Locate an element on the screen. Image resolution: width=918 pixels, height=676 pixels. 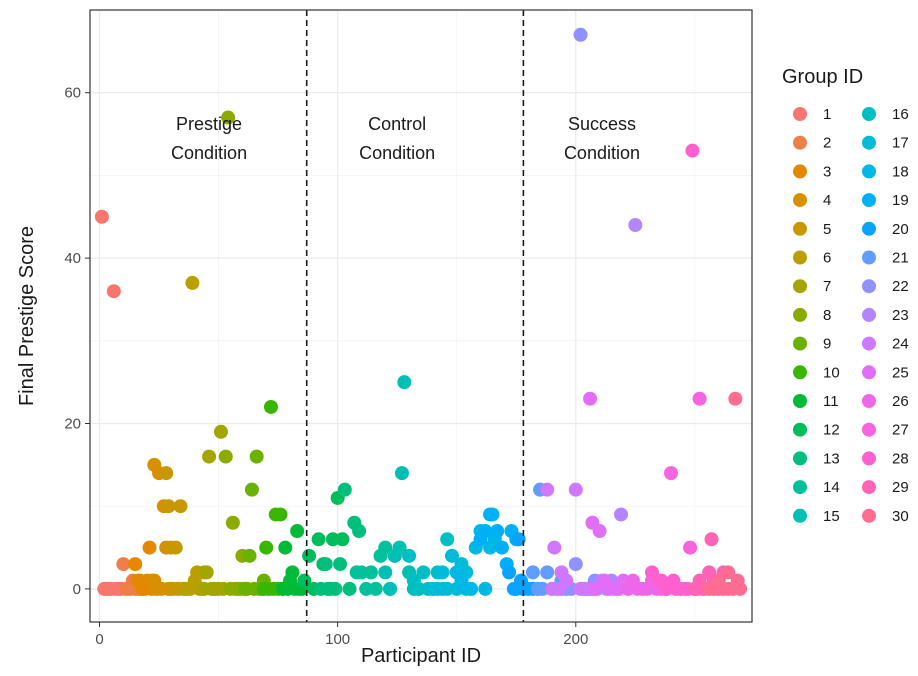
legend-label: 1 is located at coordinates (827, 114).